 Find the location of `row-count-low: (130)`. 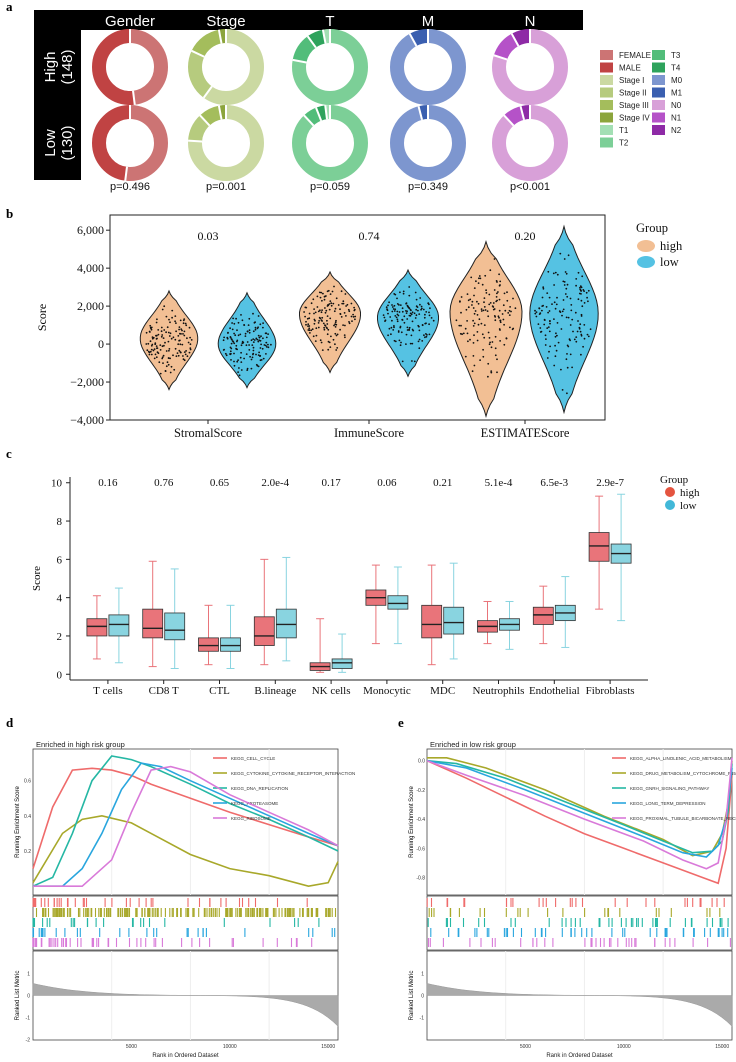

row-count-low: (130) is located at coordinates (67, 142).